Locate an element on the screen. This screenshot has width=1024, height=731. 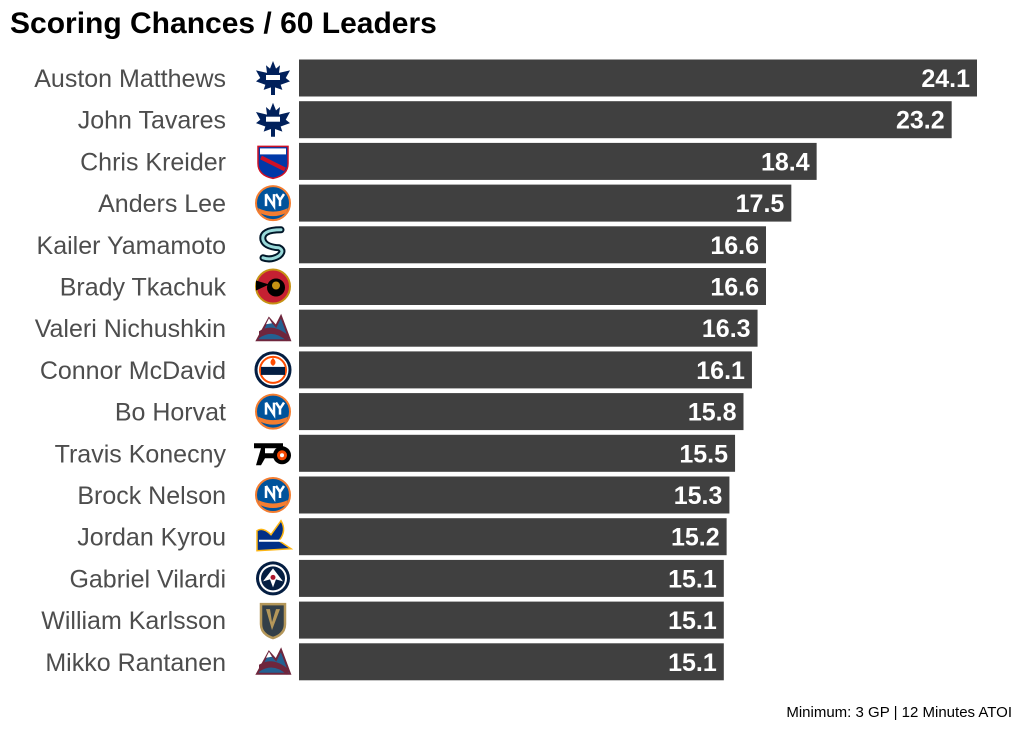
rangers-logo-icon is located at coordinates (273, 162).